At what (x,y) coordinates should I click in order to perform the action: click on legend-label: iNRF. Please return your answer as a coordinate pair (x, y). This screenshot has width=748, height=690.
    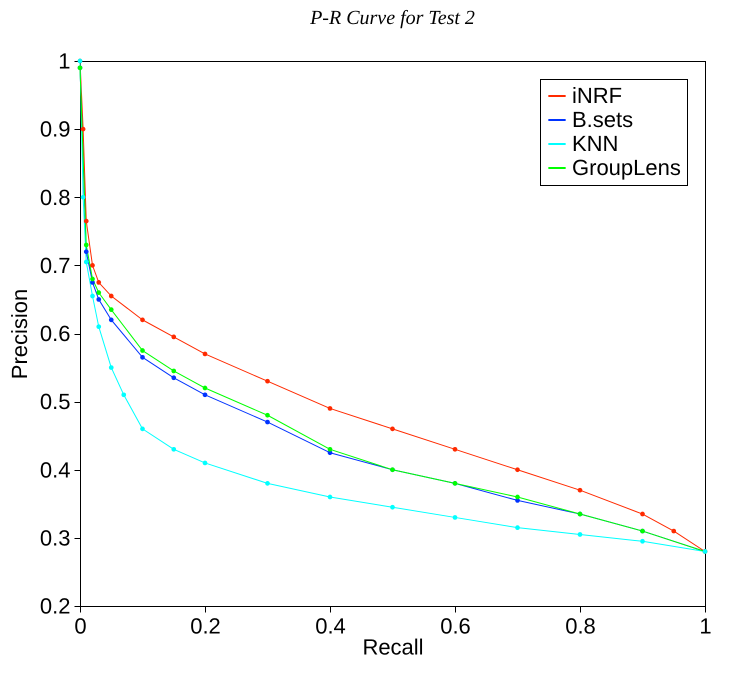
    Looking at the image, I should click on (597, 95).